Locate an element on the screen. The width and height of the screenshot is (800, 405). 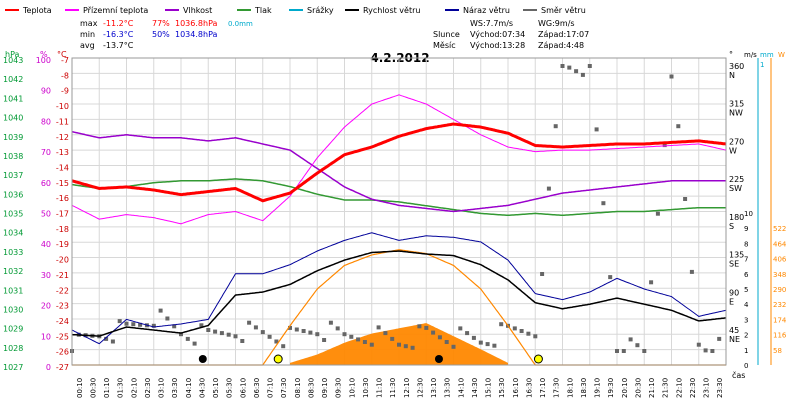
time-tick: 12:10 is located at coordinates (407, 388).